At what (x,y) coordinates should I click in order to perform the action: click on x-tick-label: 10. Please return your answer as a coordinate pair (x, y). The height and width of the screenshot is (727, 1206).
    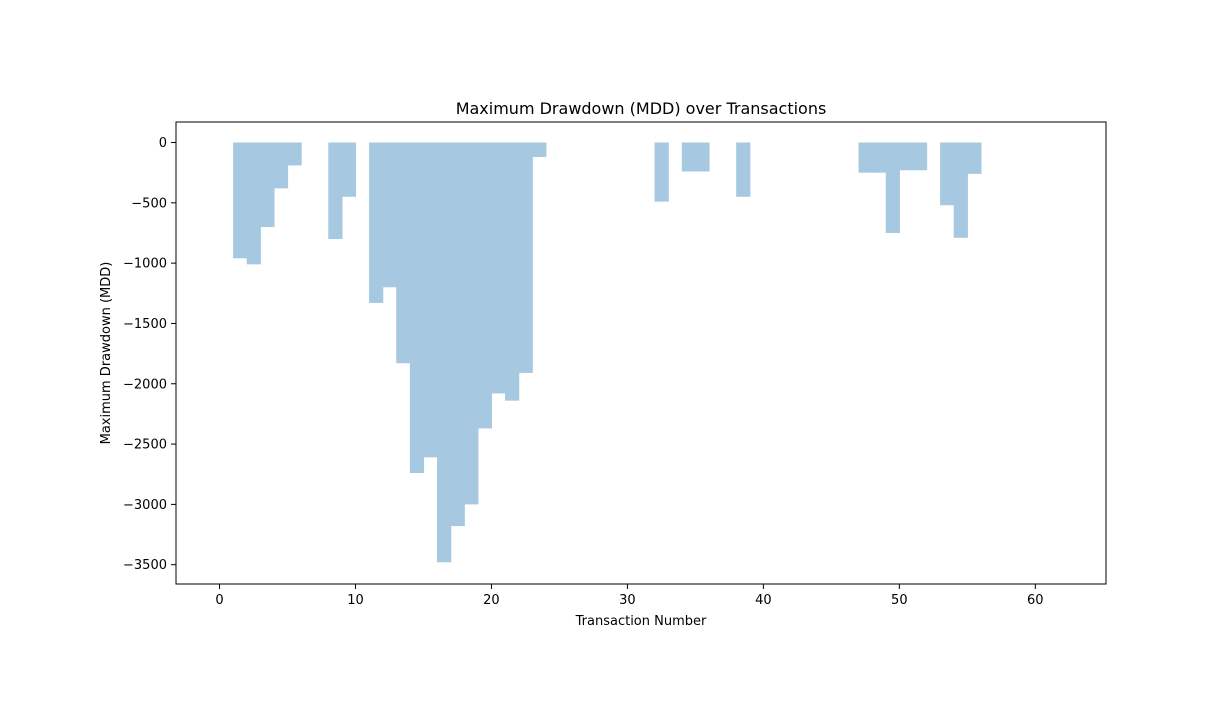
    Looking at the image, I should click on (355, 600).